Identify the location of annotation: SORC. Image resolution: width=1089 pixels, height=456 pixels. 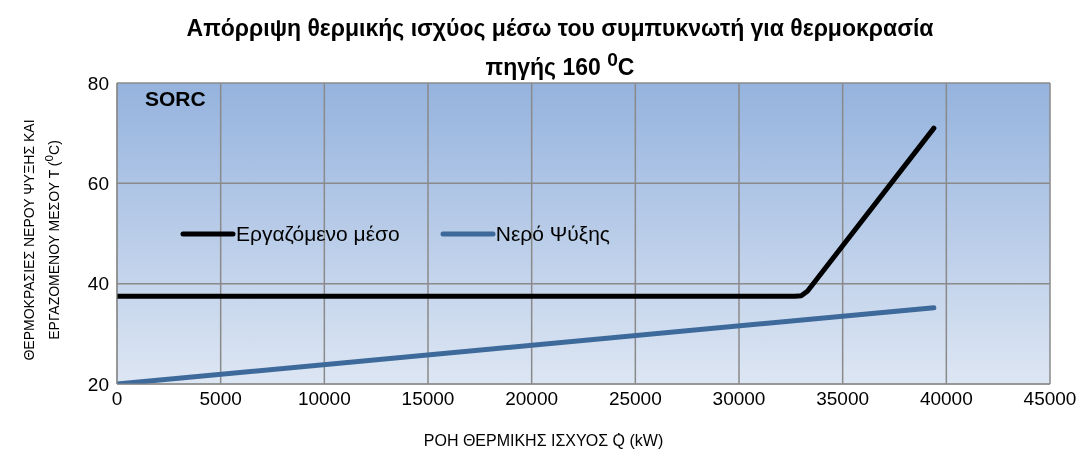
(175, 99).